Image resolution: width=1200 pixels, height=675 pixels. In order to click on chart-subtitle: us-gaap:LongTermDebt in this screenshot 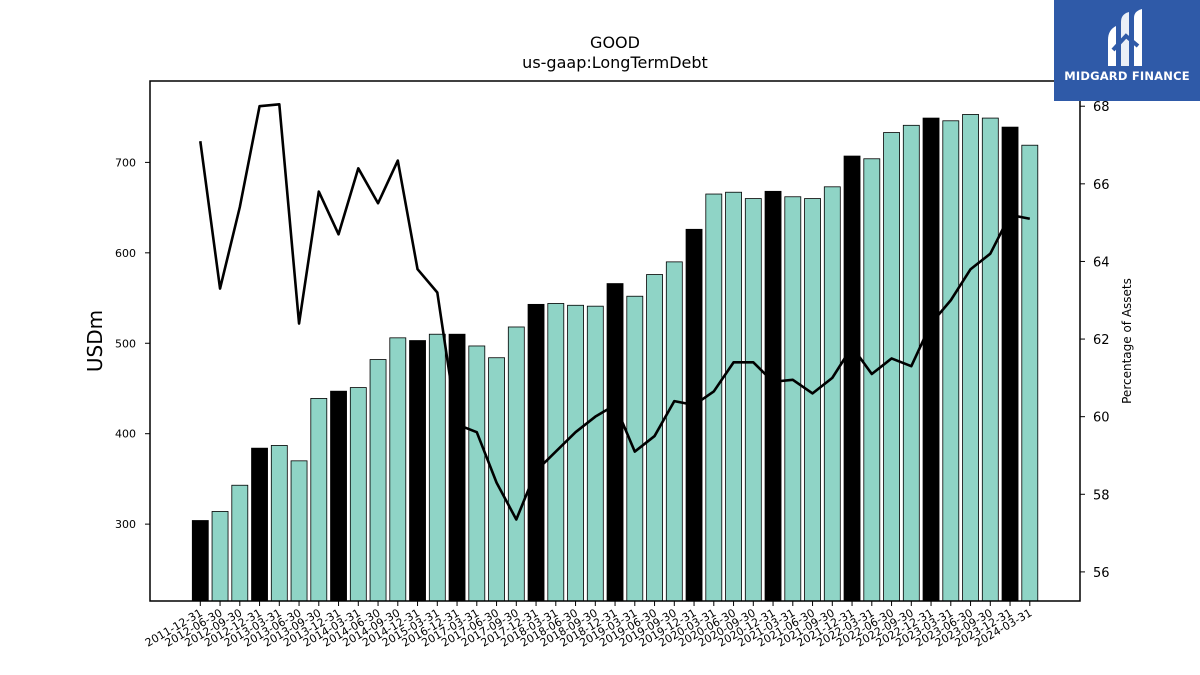, I will do `click(615, 62)`.